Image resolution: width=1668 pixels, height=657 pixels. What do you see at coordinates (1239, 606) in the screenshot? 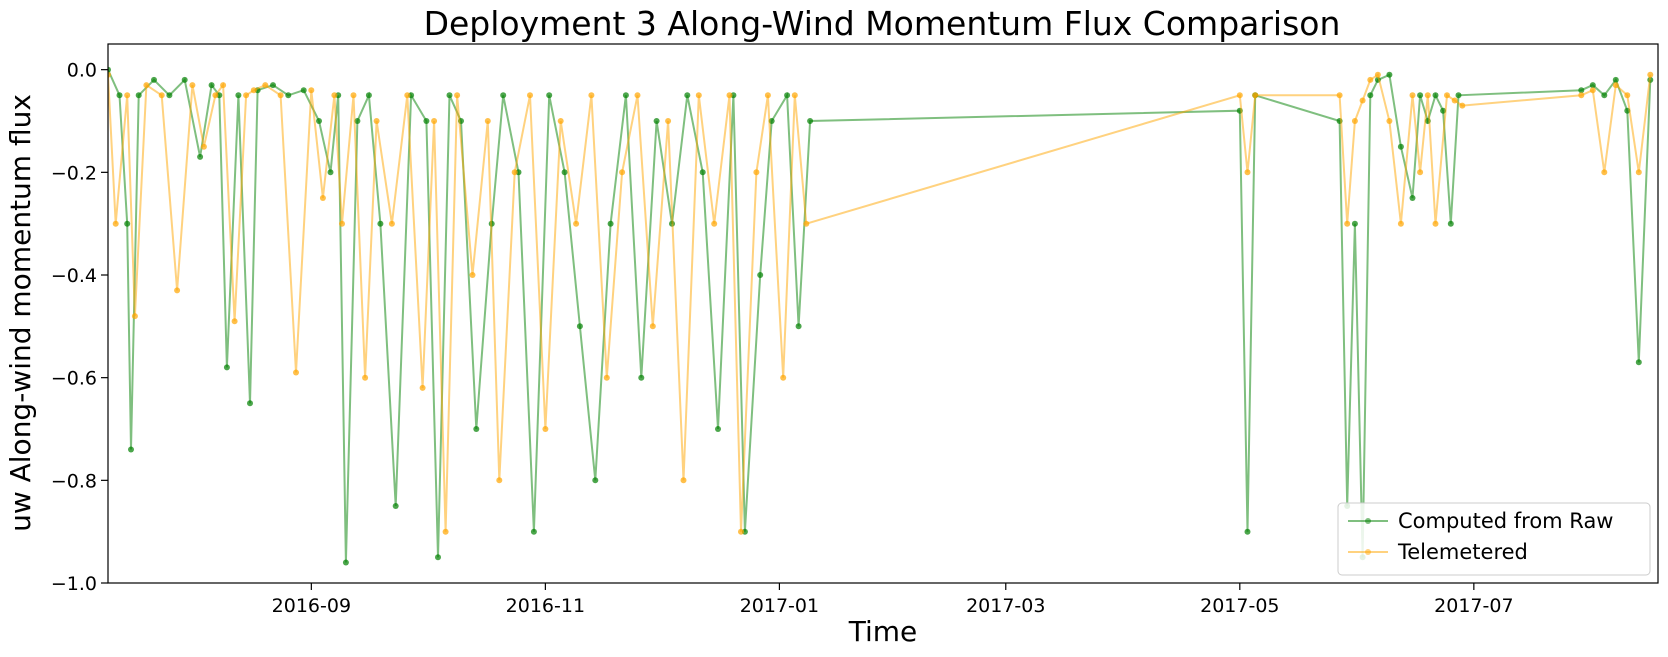
I see `x-tick-label: 2017-05` at bounding box center [1239, 606].